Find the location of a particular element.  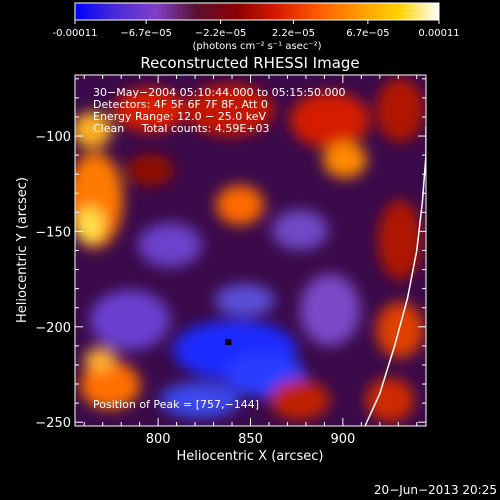

x-axis-tick-label: 900 is located at coordinates (342, 439).